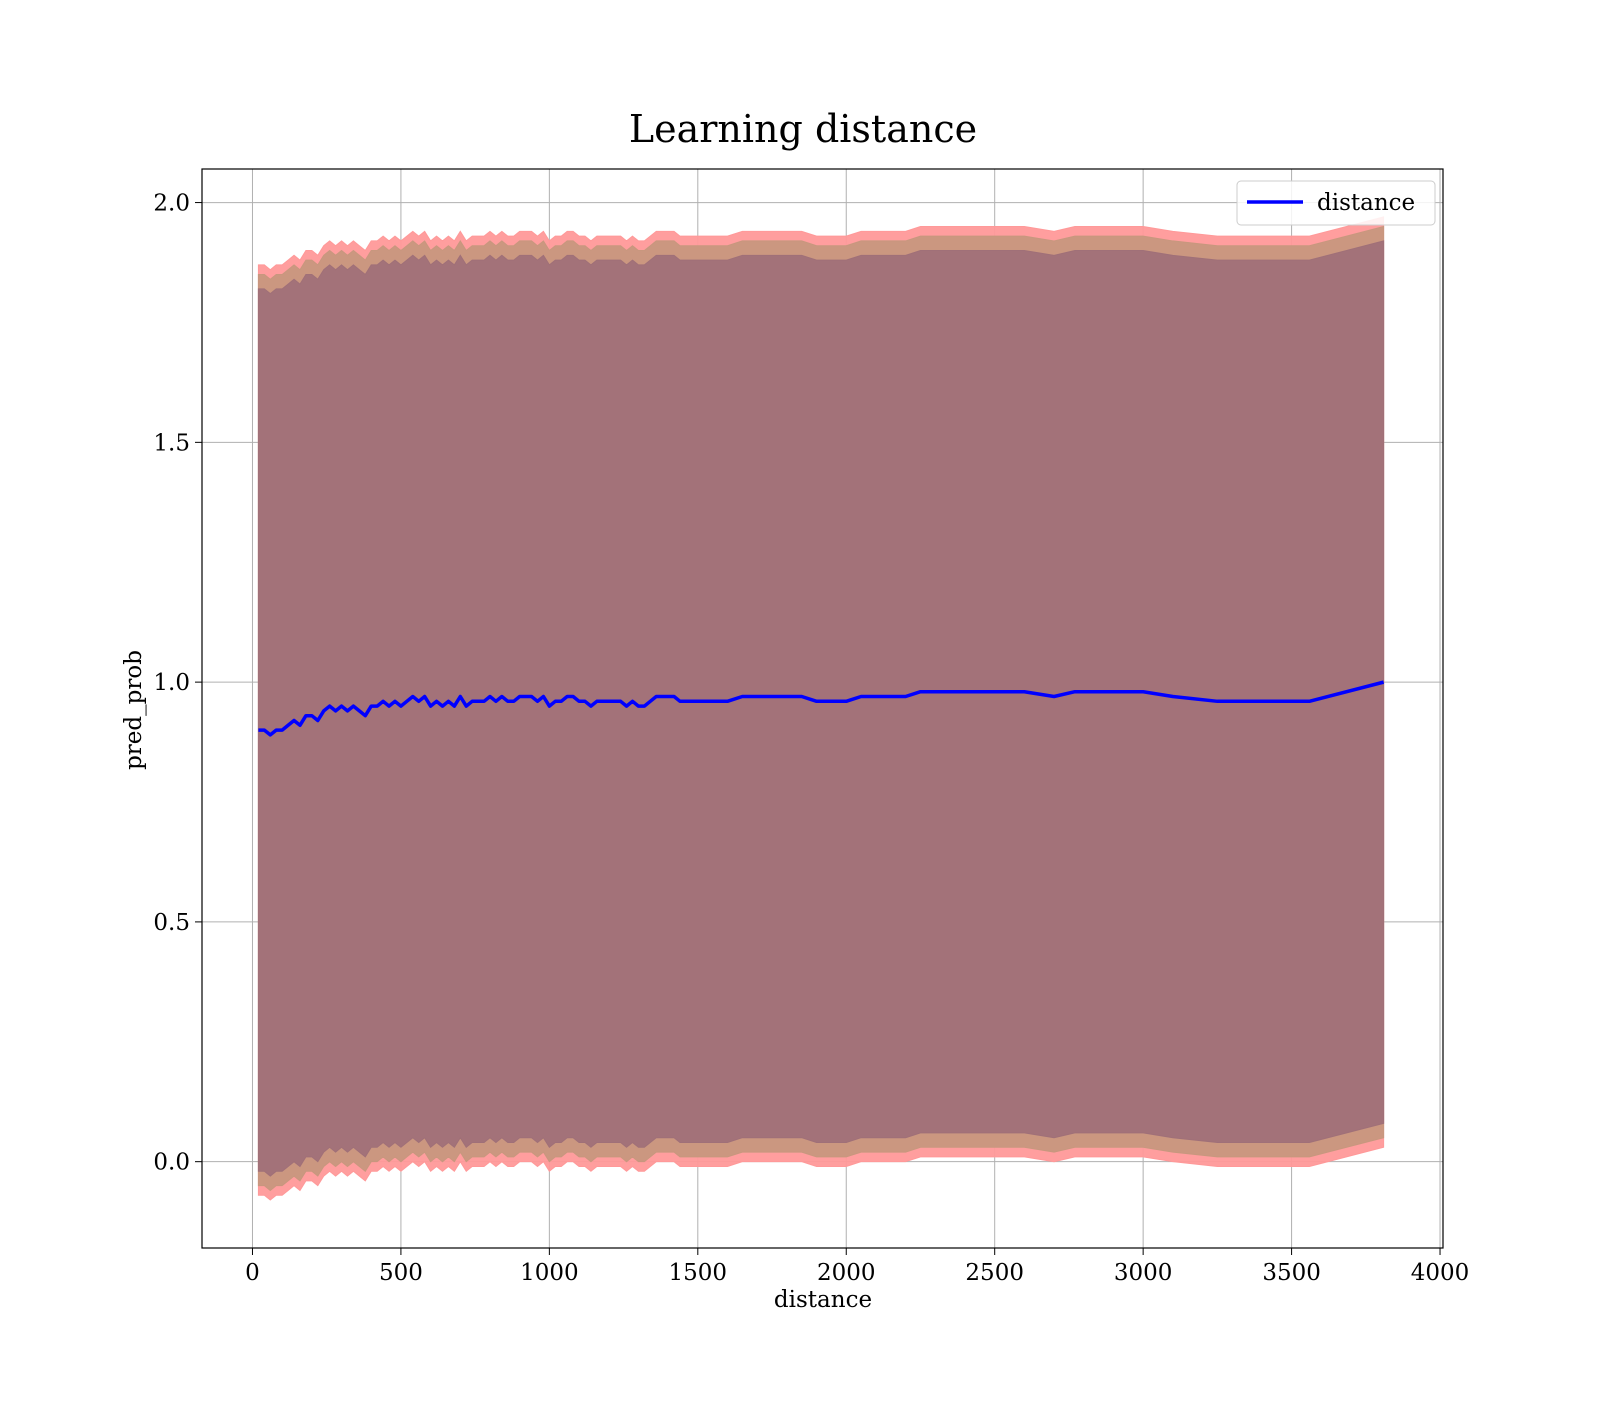 This screenshot has height=1405, width=1600. I want to click on series-lines, so click(821, 708).